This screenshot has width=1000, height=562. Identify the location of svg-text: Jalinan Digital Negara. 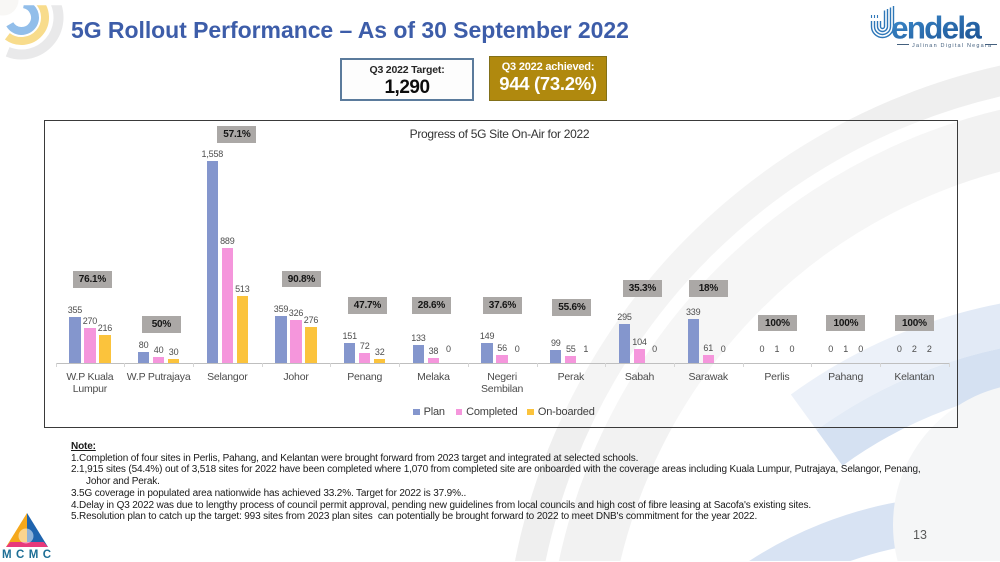
(952, 46).